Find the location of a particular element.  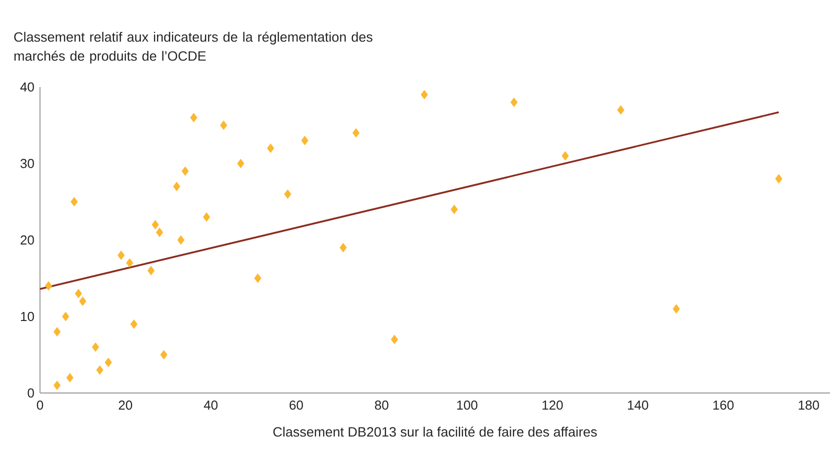

x-tick-label: 100 is located at coordinates (467, 405).